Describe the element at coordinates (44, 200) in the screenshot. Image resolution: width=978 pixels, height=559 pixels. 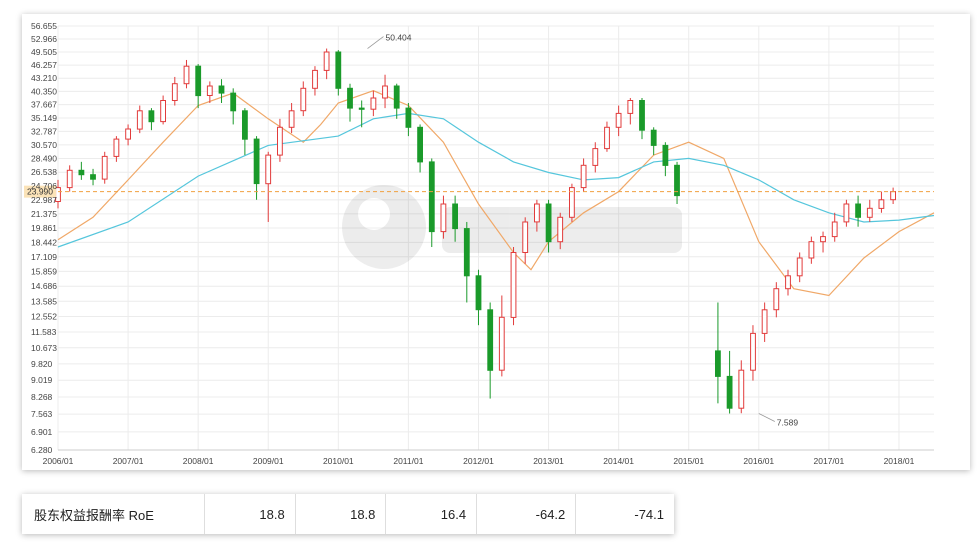
I see `y-tick-label: 22.987` at that location.